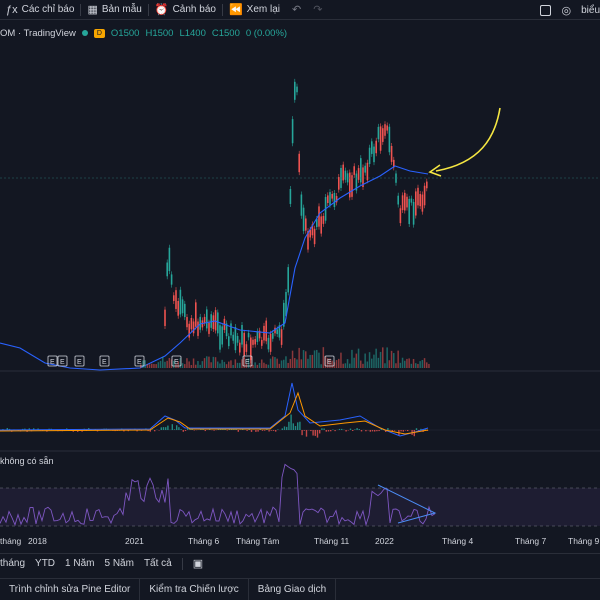  What do you see at coordinates (254, 10) in the screenshot?
I see `replay-button: ⏪ Xem lại` at bounding box center [254, 10].